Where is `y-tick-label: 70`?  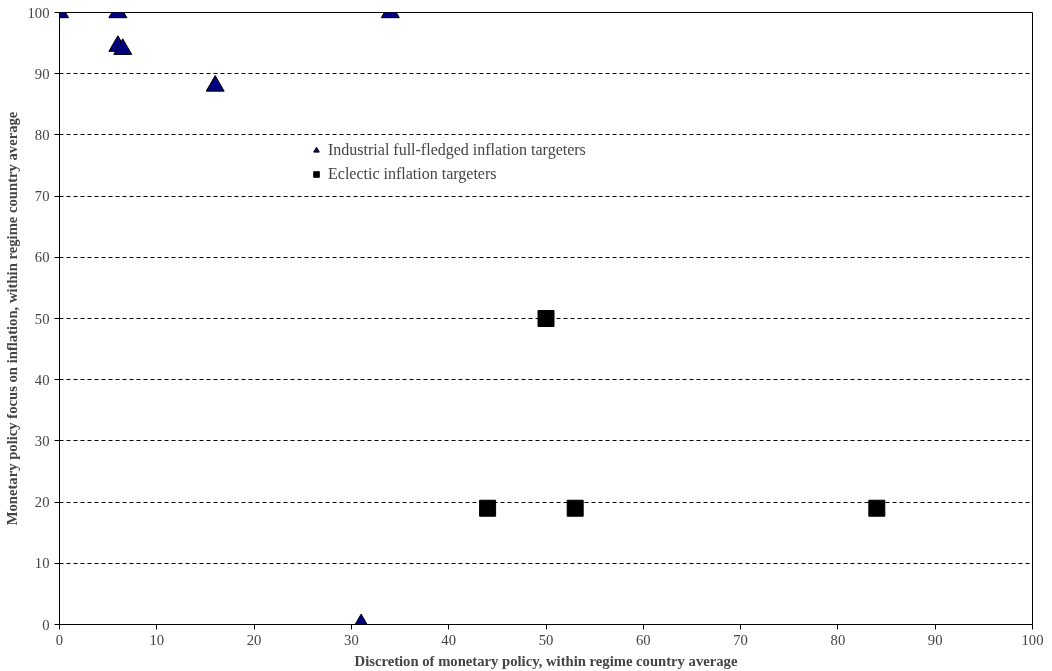
y-tick-label: 70 is located at coordinates (42, 196).